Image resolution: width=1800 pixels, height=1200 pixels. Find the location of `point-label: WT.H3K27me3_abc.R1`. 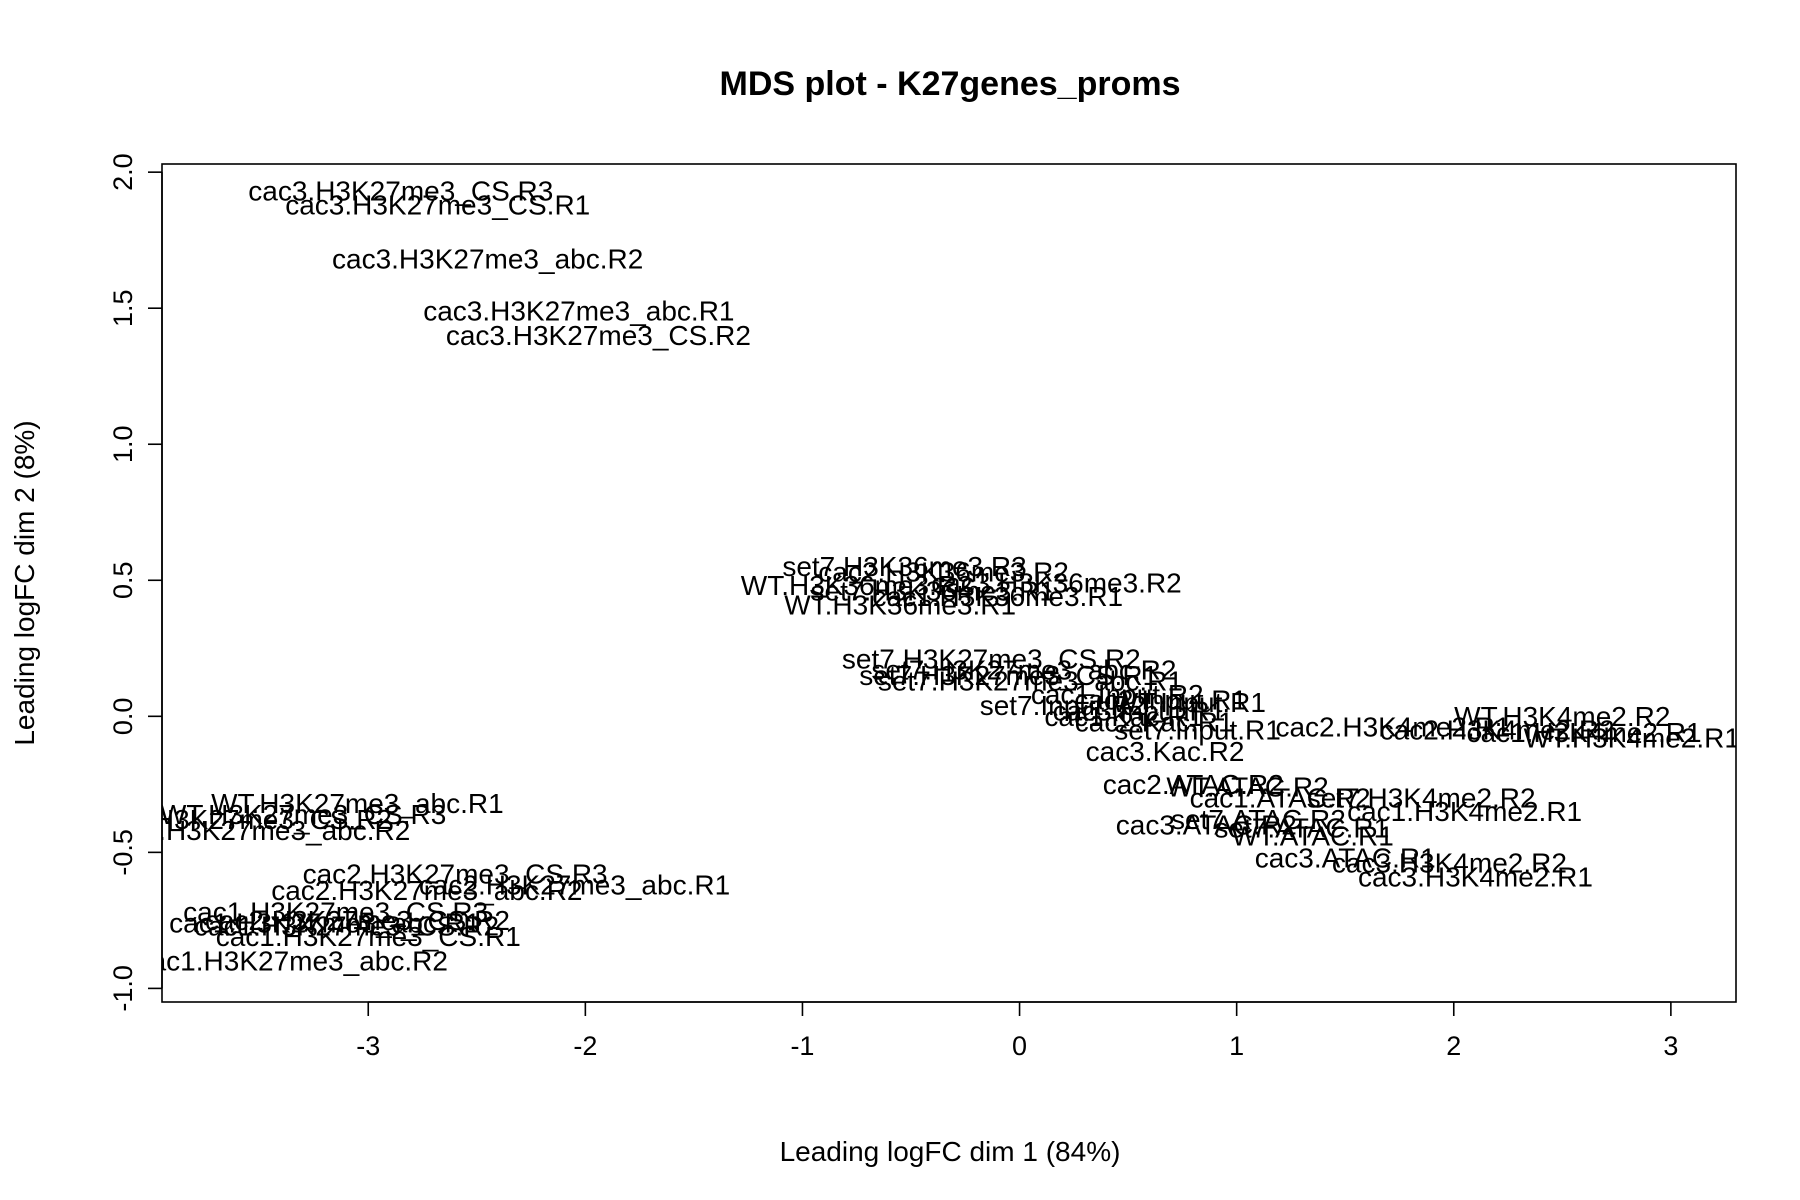

point-label: WT.H3K27me3_abc.R1 is located at coordinates (357, 803).